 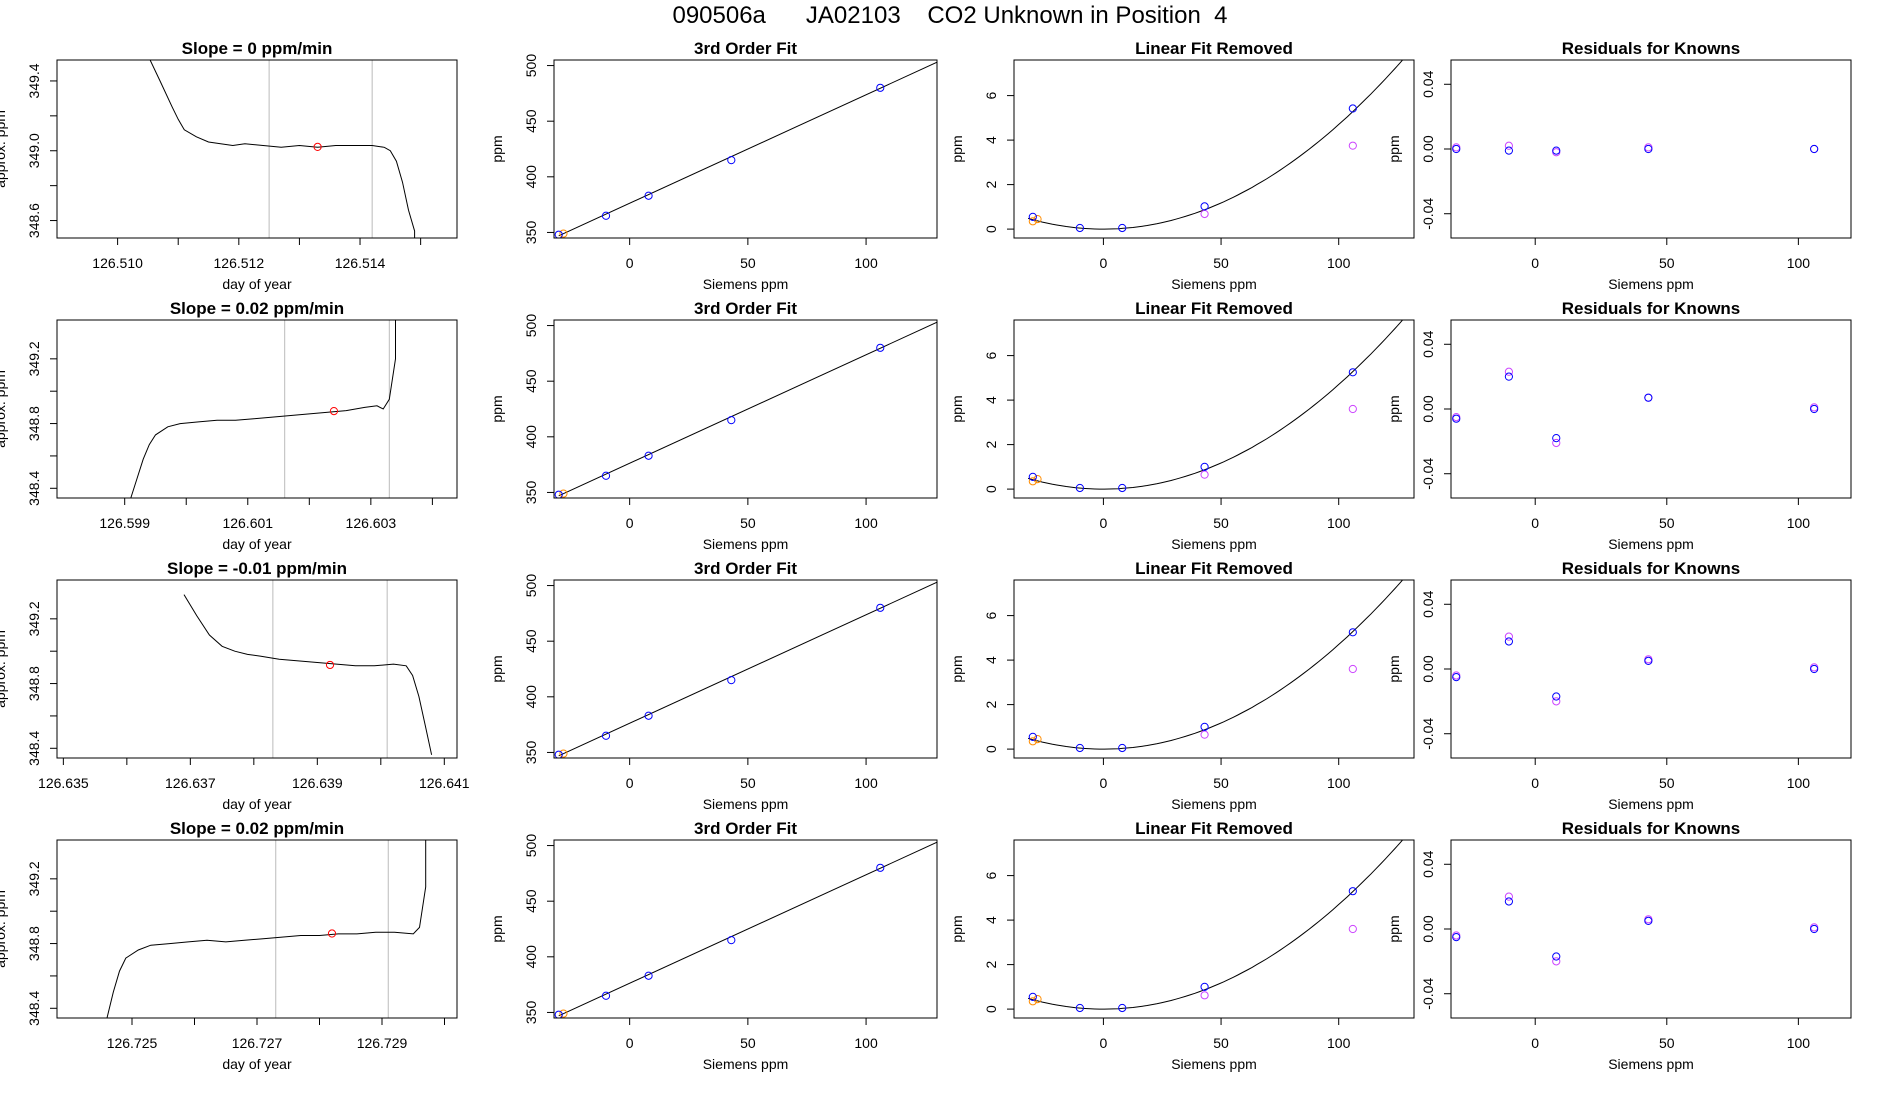 I want to click on x-tick-label: 126.601, so click(x=247, y=523).